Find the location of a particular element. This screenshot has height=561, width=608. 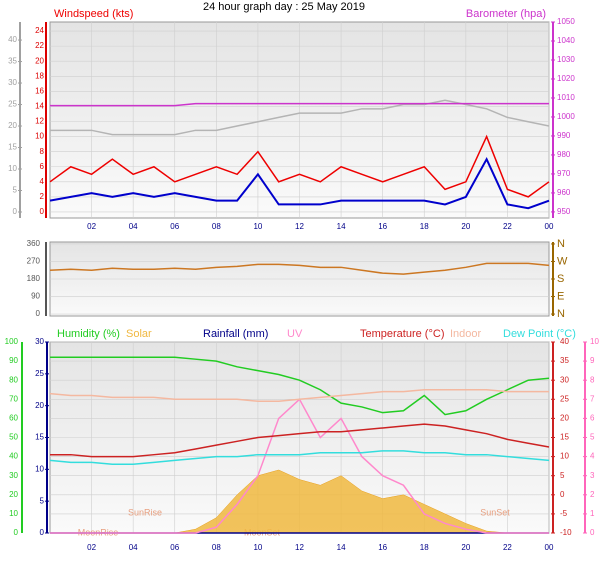

y-tick-label: 9 is located at coordinates (592, 360).